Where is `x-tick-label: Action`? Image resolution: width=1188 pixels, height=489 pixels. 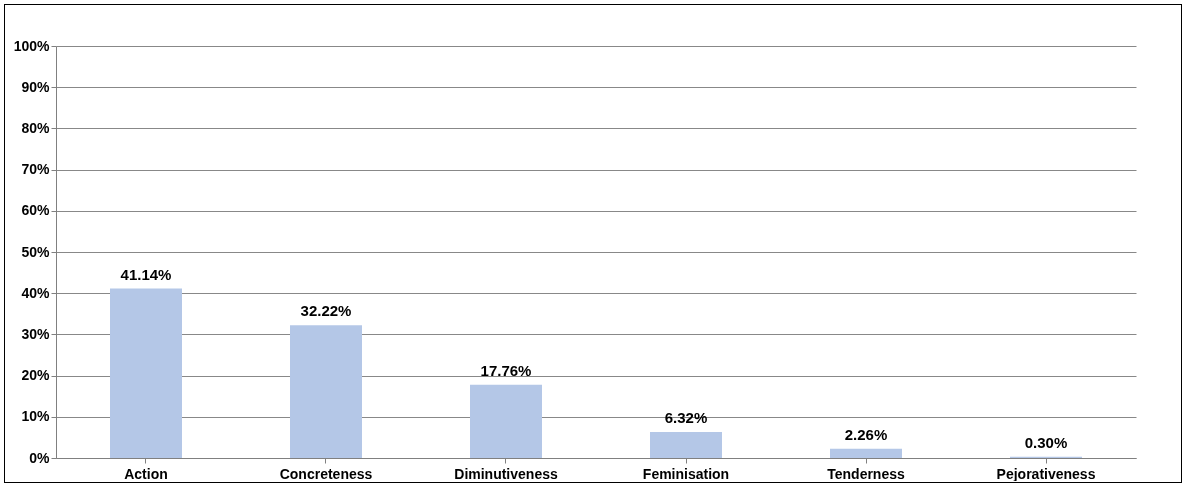
x-tick-label: Action is located at coordinates (146, 473).